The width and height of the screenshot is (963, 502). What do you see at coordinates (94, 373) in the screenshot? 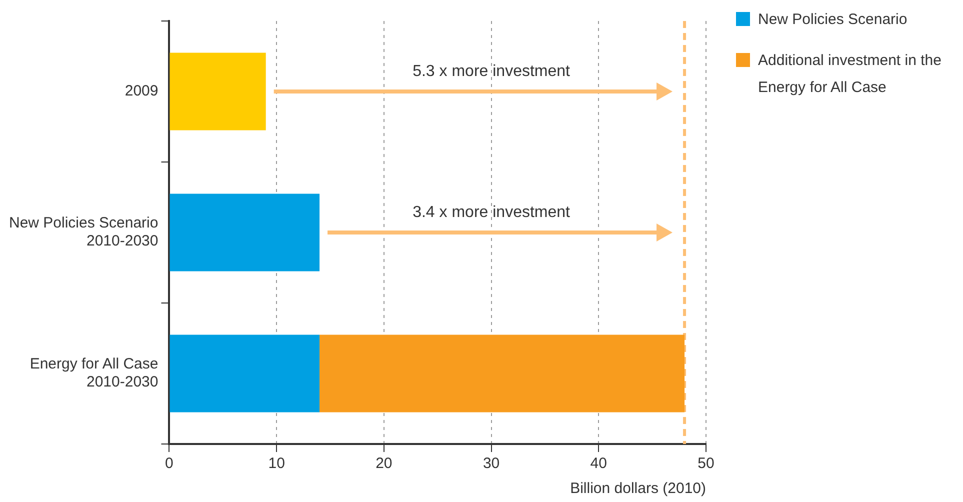
I see `y-tick-label: Energy for All Case 2010-2030` at bounding box center [94, 373].